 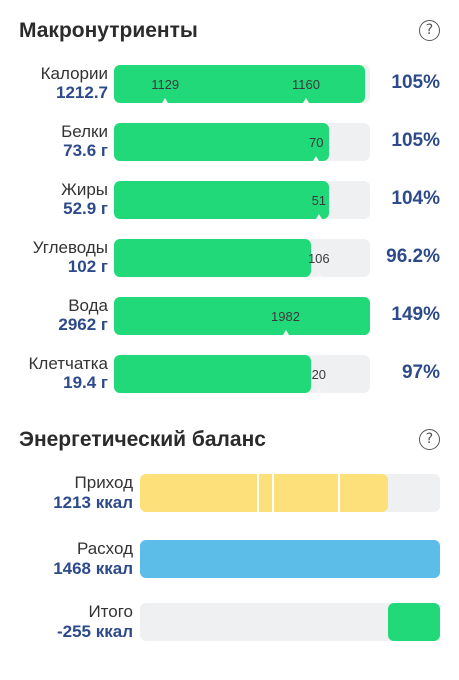 I want to click on macro-name: Углеводы, so click(x=70, y=247).